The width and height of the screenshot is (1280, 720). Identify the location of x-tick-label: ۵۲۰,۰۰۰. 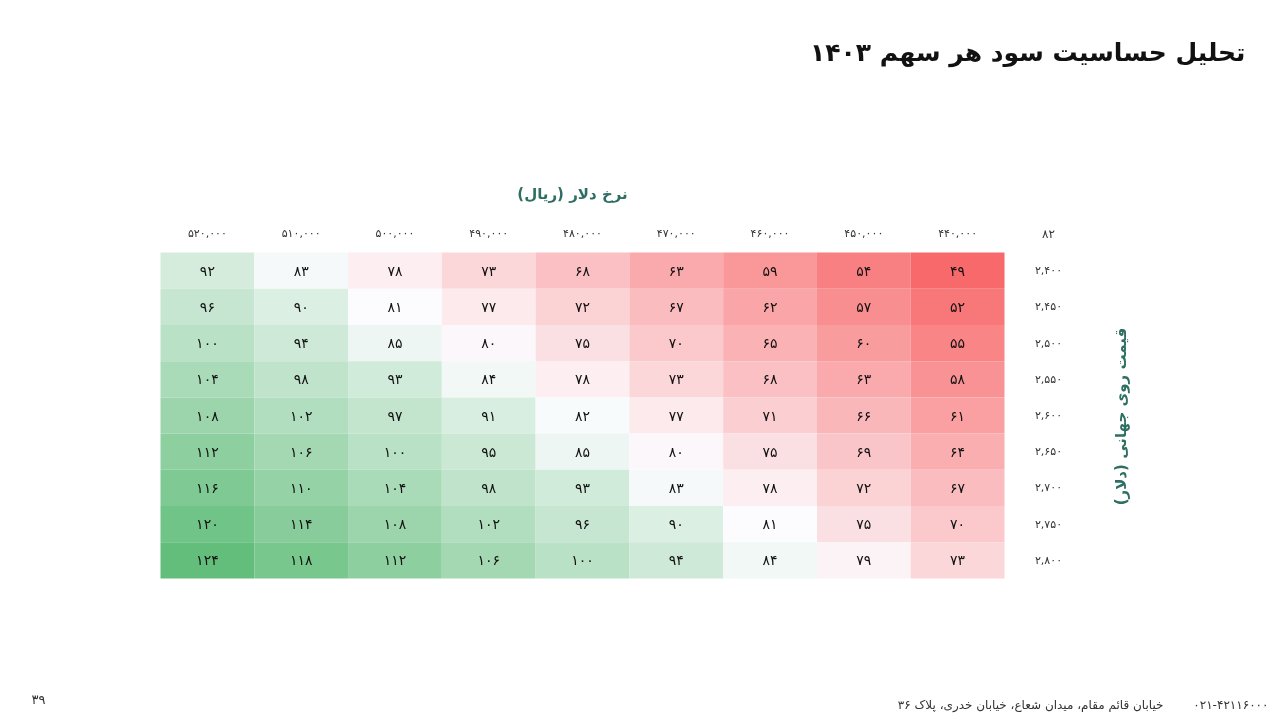
(207, 233).